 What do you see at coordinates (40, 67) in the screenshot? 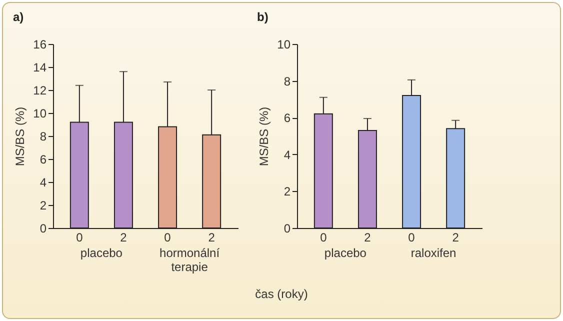
I see `y-tick-label: 14` at bounding box center [40, 67].